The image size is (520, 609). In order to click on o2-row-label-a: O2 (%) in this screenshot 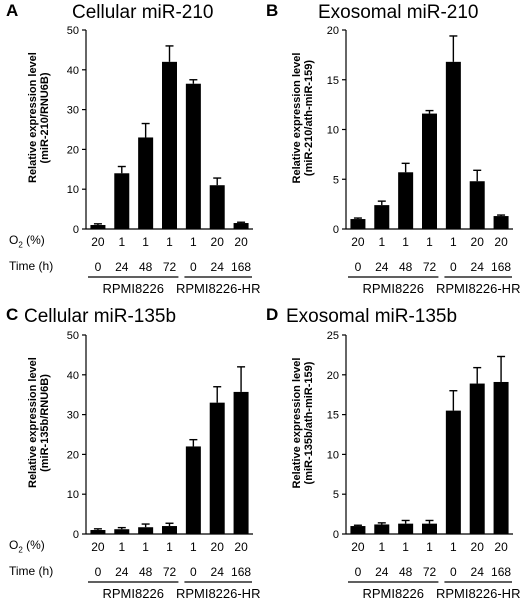, I will do `click(27, 241)`.